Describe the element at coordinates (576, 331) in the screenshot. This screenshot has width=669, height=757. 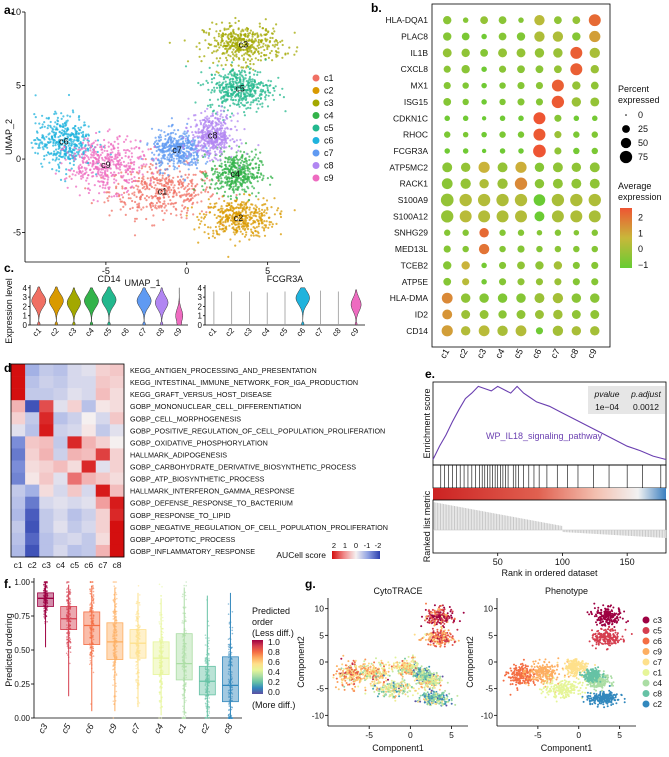
I see `dot-CD14-c8` at that location.